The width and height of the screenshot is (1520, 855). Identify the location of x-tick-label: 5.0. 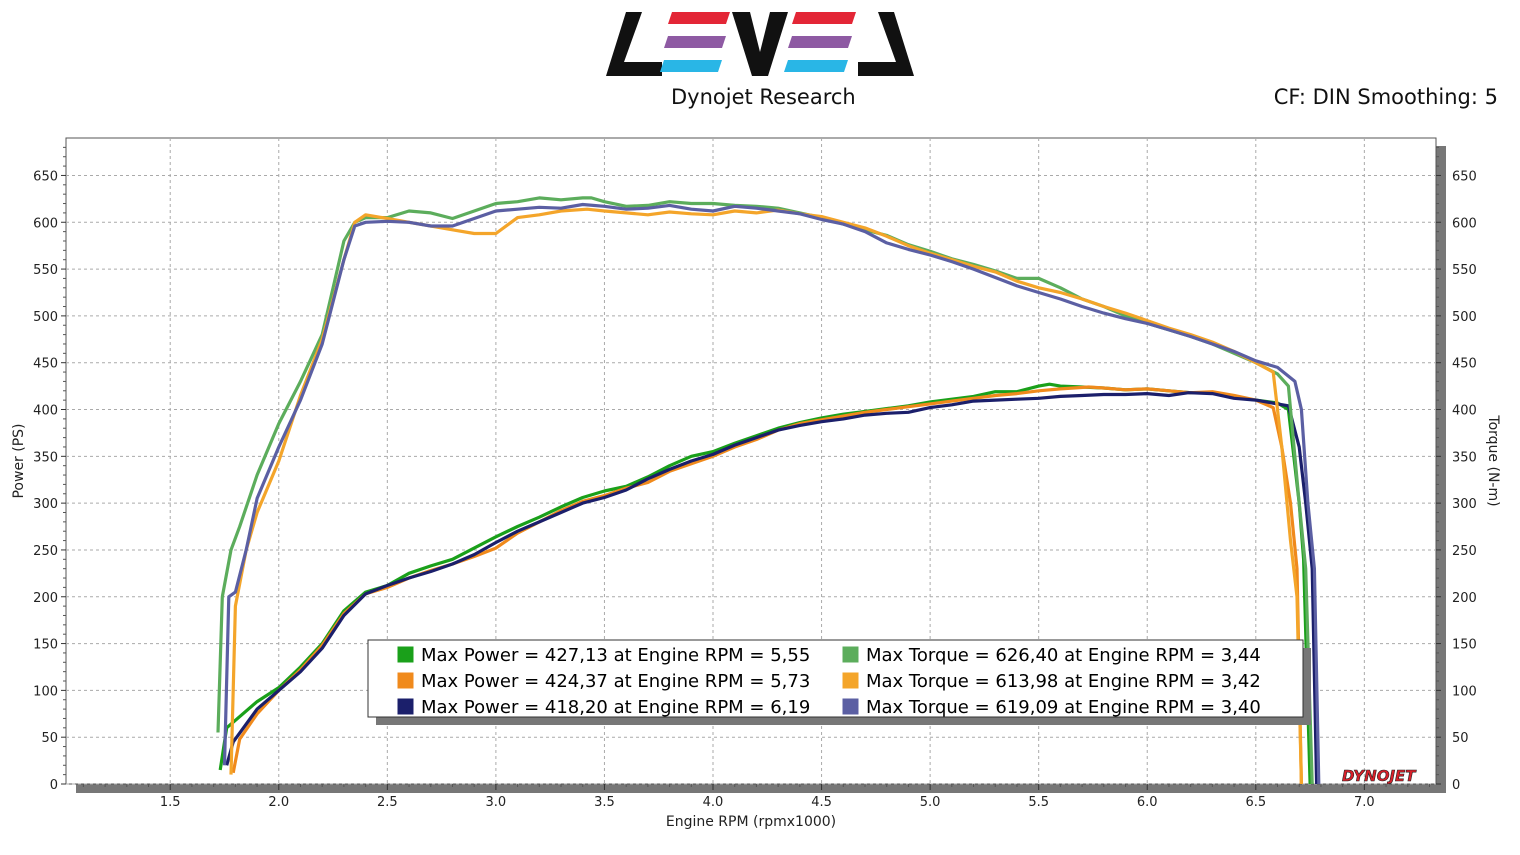
(930, 802).